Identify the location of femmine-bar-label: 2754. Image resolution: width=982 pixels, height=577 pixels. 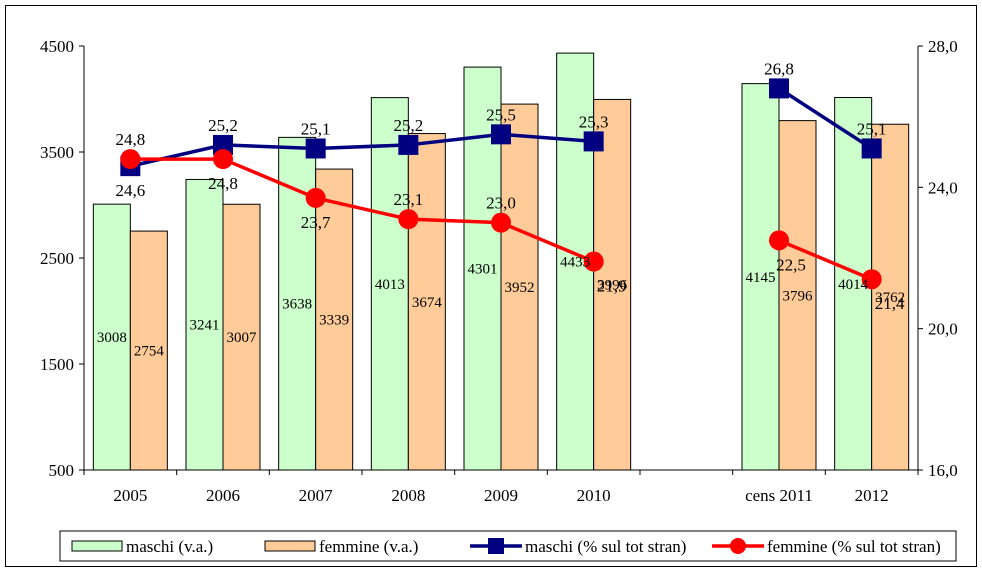
(149, 352).